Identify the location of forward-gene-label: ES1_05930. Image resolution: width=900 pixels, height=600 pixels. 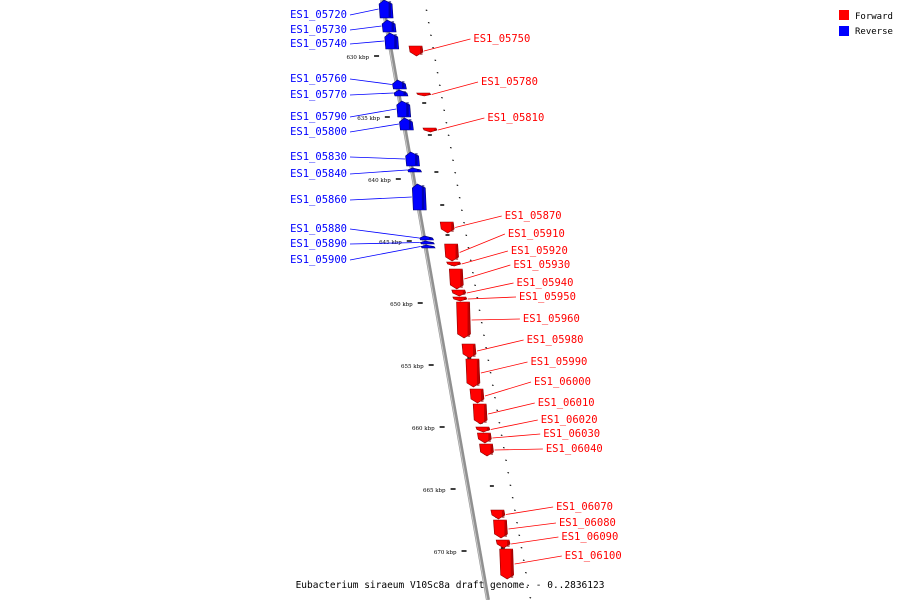
(541, 265).